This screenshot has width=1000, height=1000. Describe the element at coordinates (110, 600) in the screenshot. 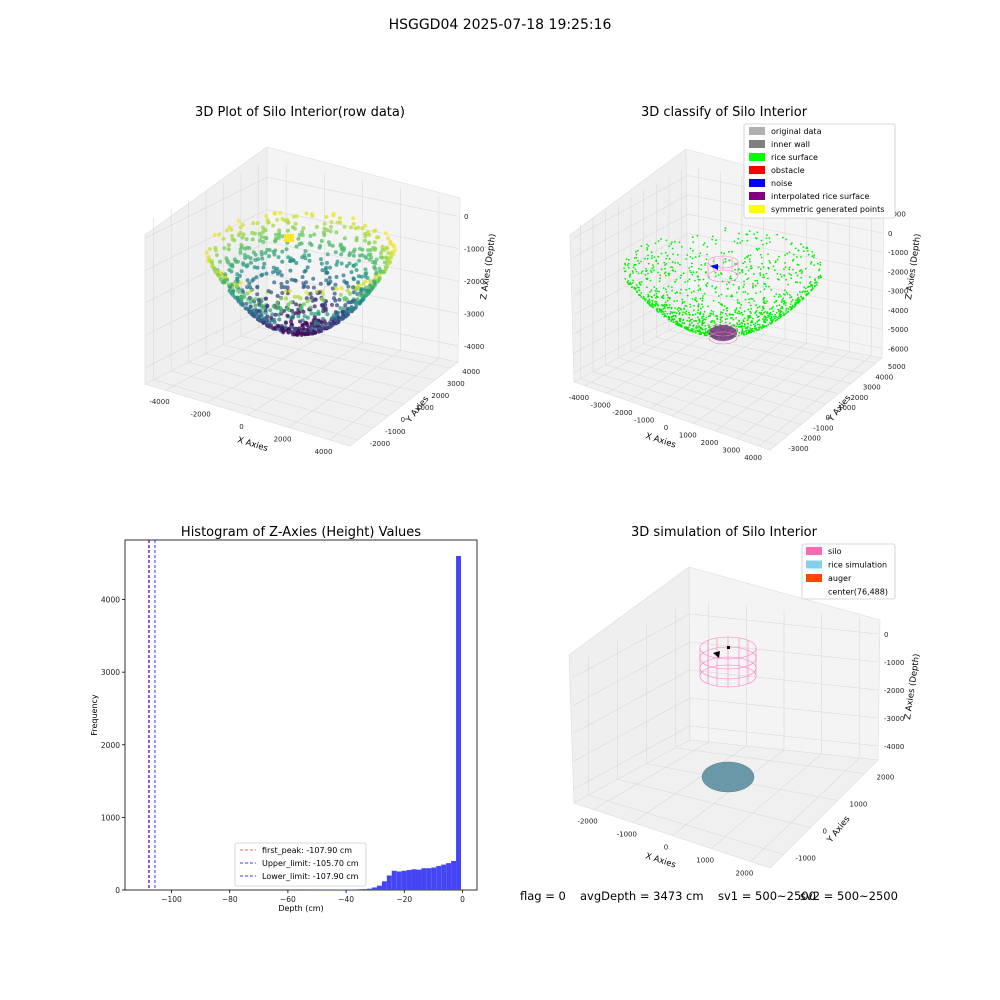

I see `y-tick-label: 4000` at that location.